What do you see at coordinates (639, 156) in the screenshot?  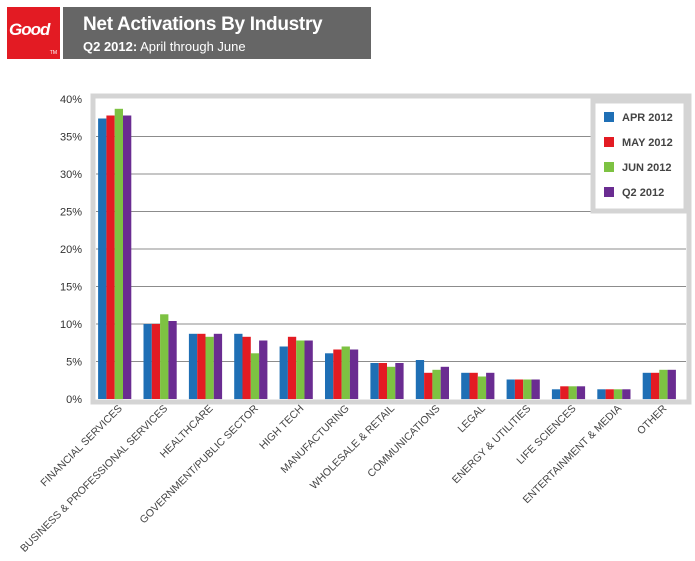 I see `legend: APR 2012 MAY 2012 JUN 2012 Q2 2012` at bounding box center [639, 156].